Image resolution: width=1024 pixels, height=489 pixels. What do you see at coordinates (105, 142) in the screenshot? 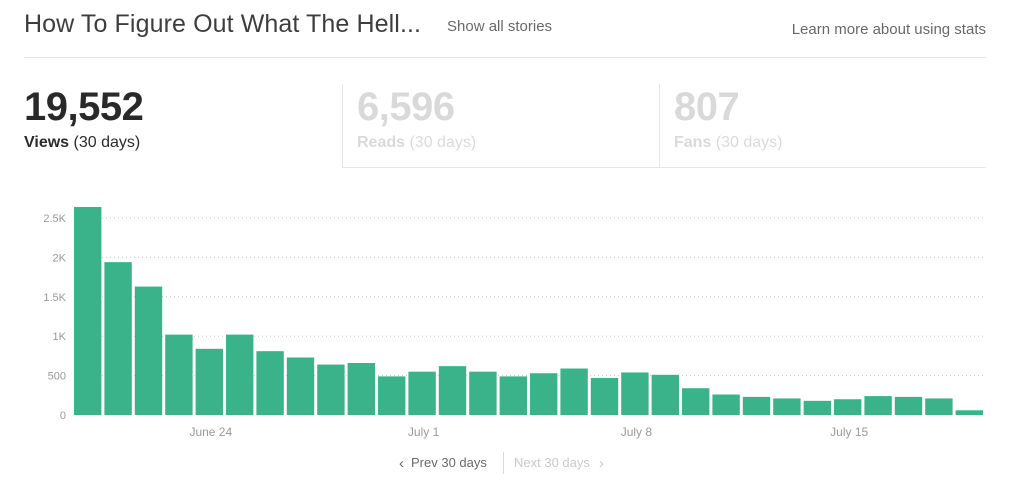
I see `views-period: (30 days)` at bounding box center [105, 142].